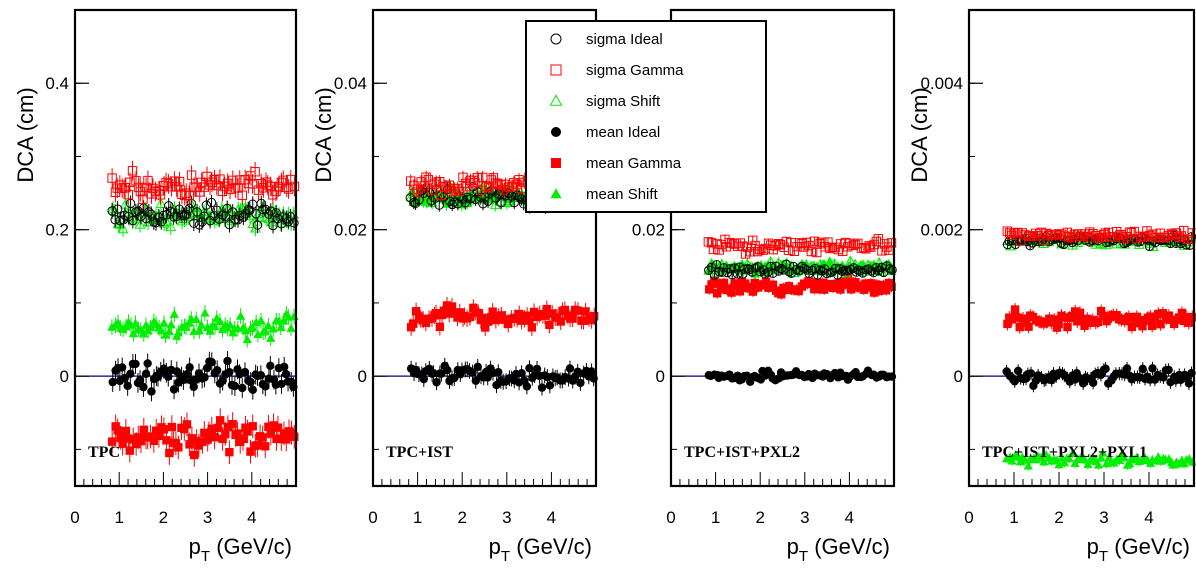  I want to click on y-tick-label: 0.4, so click(57, 83).